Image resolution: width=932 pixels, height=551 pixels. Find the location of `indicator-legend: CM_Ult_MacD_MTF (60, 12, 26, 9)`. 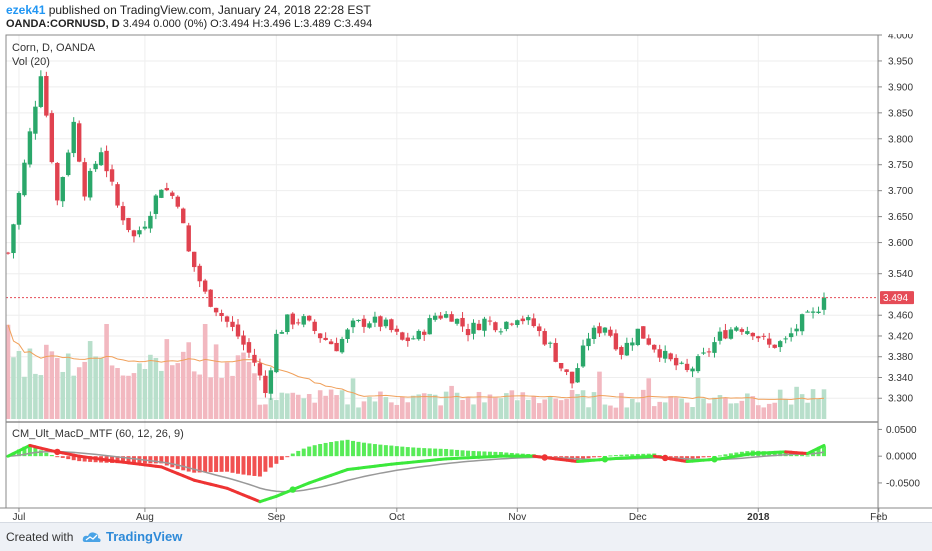

indicator-legend: CM_Ult_MacD_MTF (60, 12, 26, 9) is located at coordinates (98, 434).